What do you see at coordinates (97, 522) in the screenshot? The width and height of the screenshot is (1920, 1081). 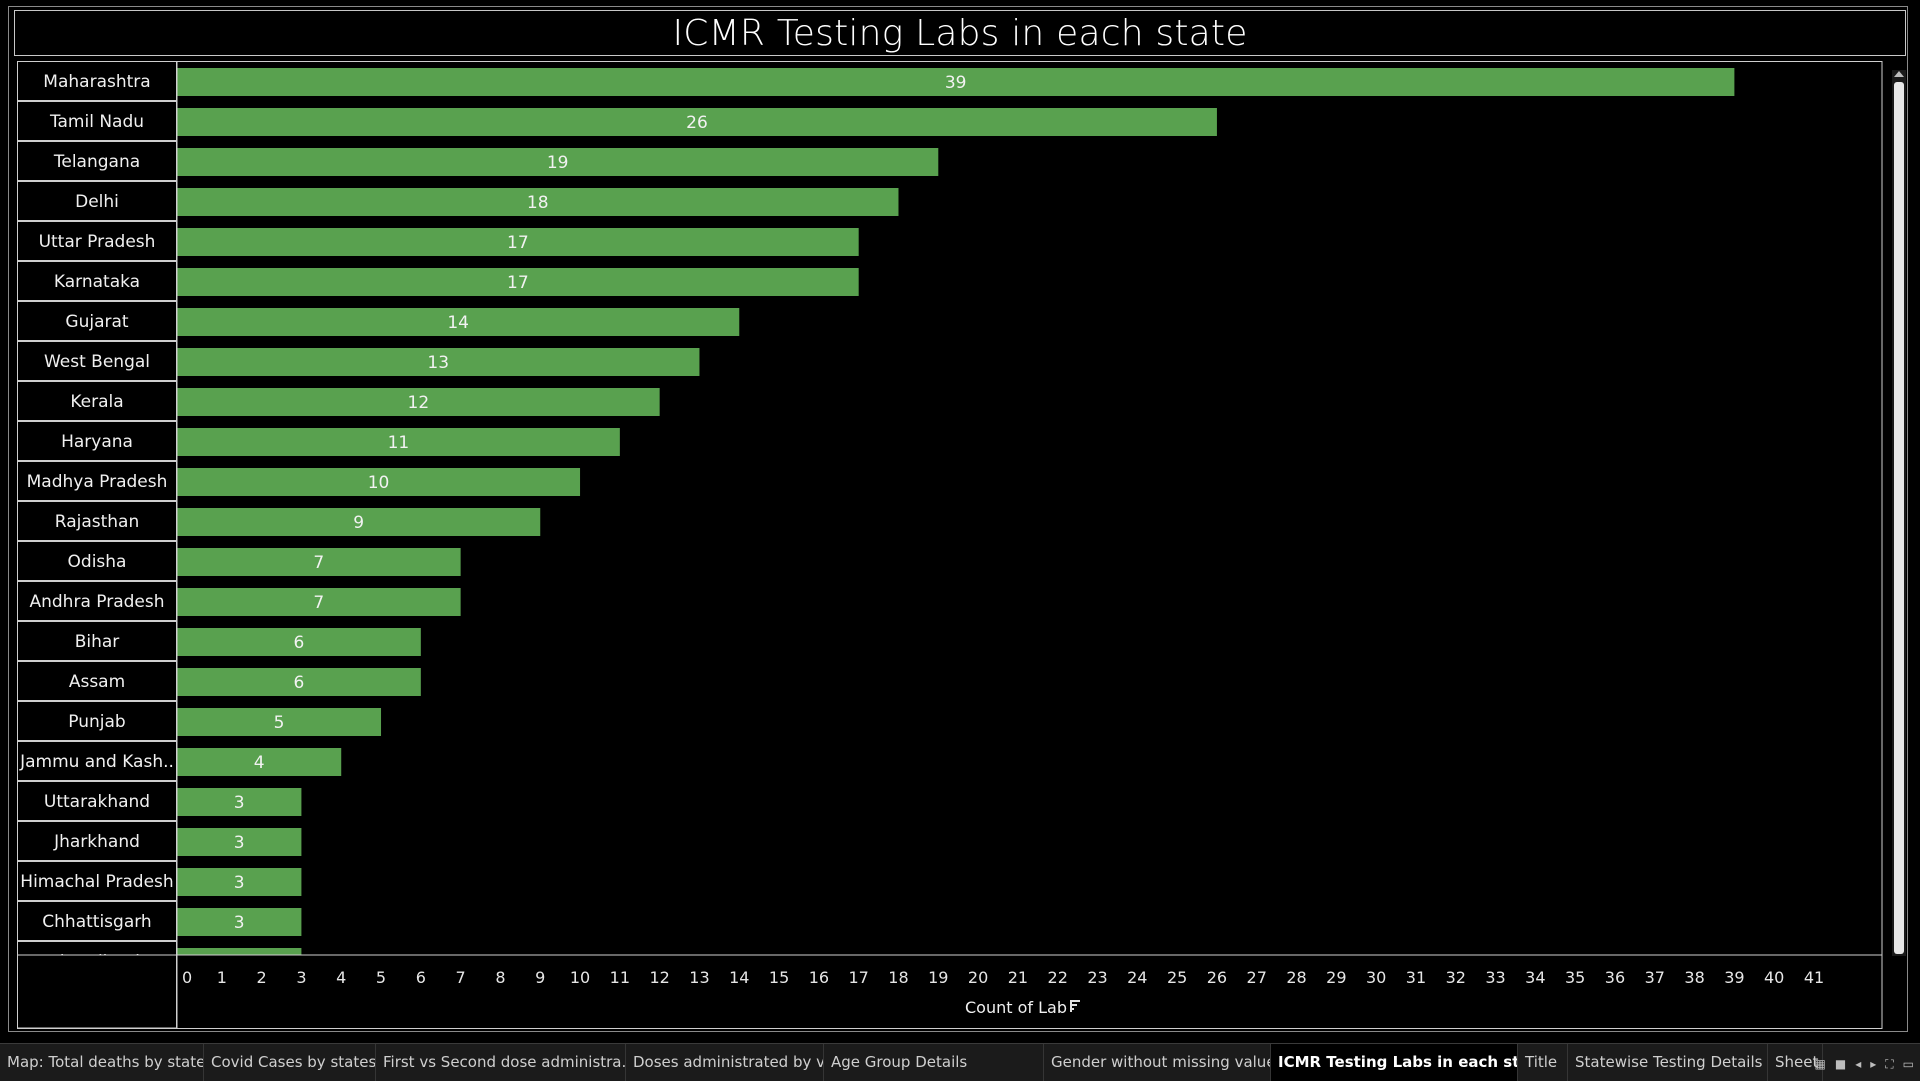 I see `row-label: Rajasthan` at bounding box center [97, 522].